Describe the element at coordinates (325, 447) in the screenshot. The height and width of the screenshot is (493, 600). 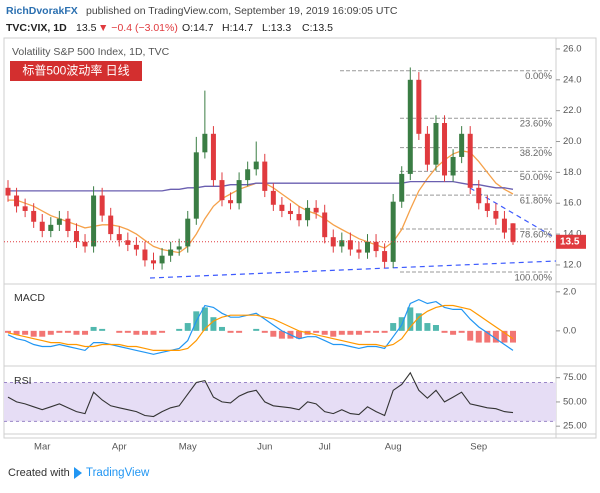
I see `x-tick-label: Jul` at that location.